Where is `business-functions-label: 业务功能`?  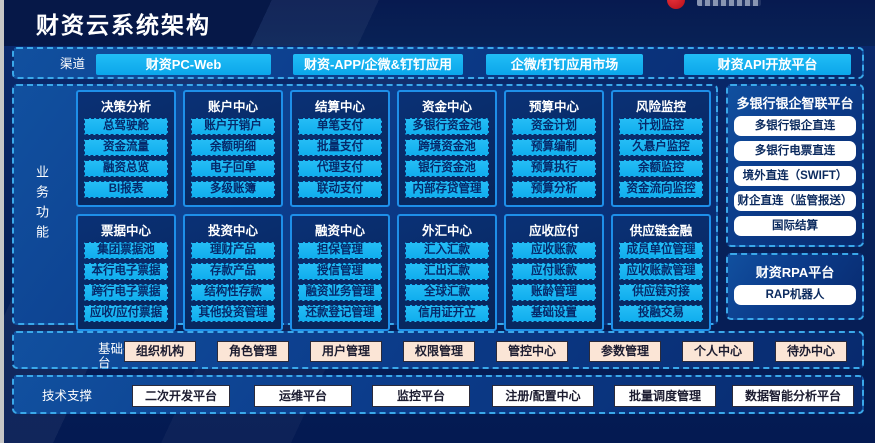
business-functions-label: 业务功能 is located at coordinates (41, 204).